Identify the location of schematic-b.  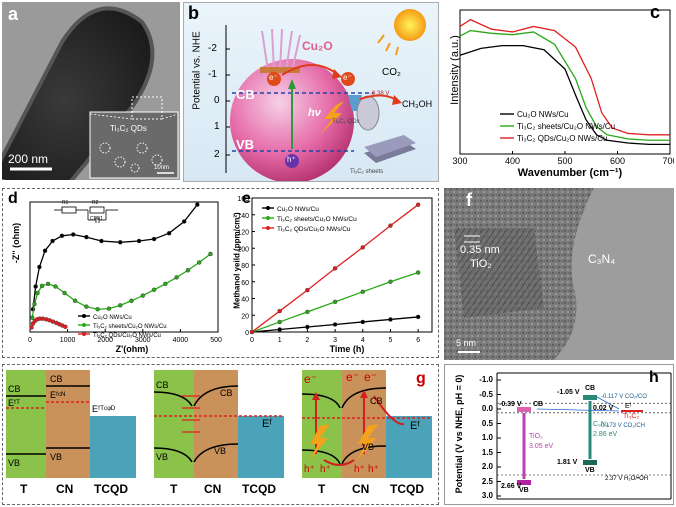
(325, 95).